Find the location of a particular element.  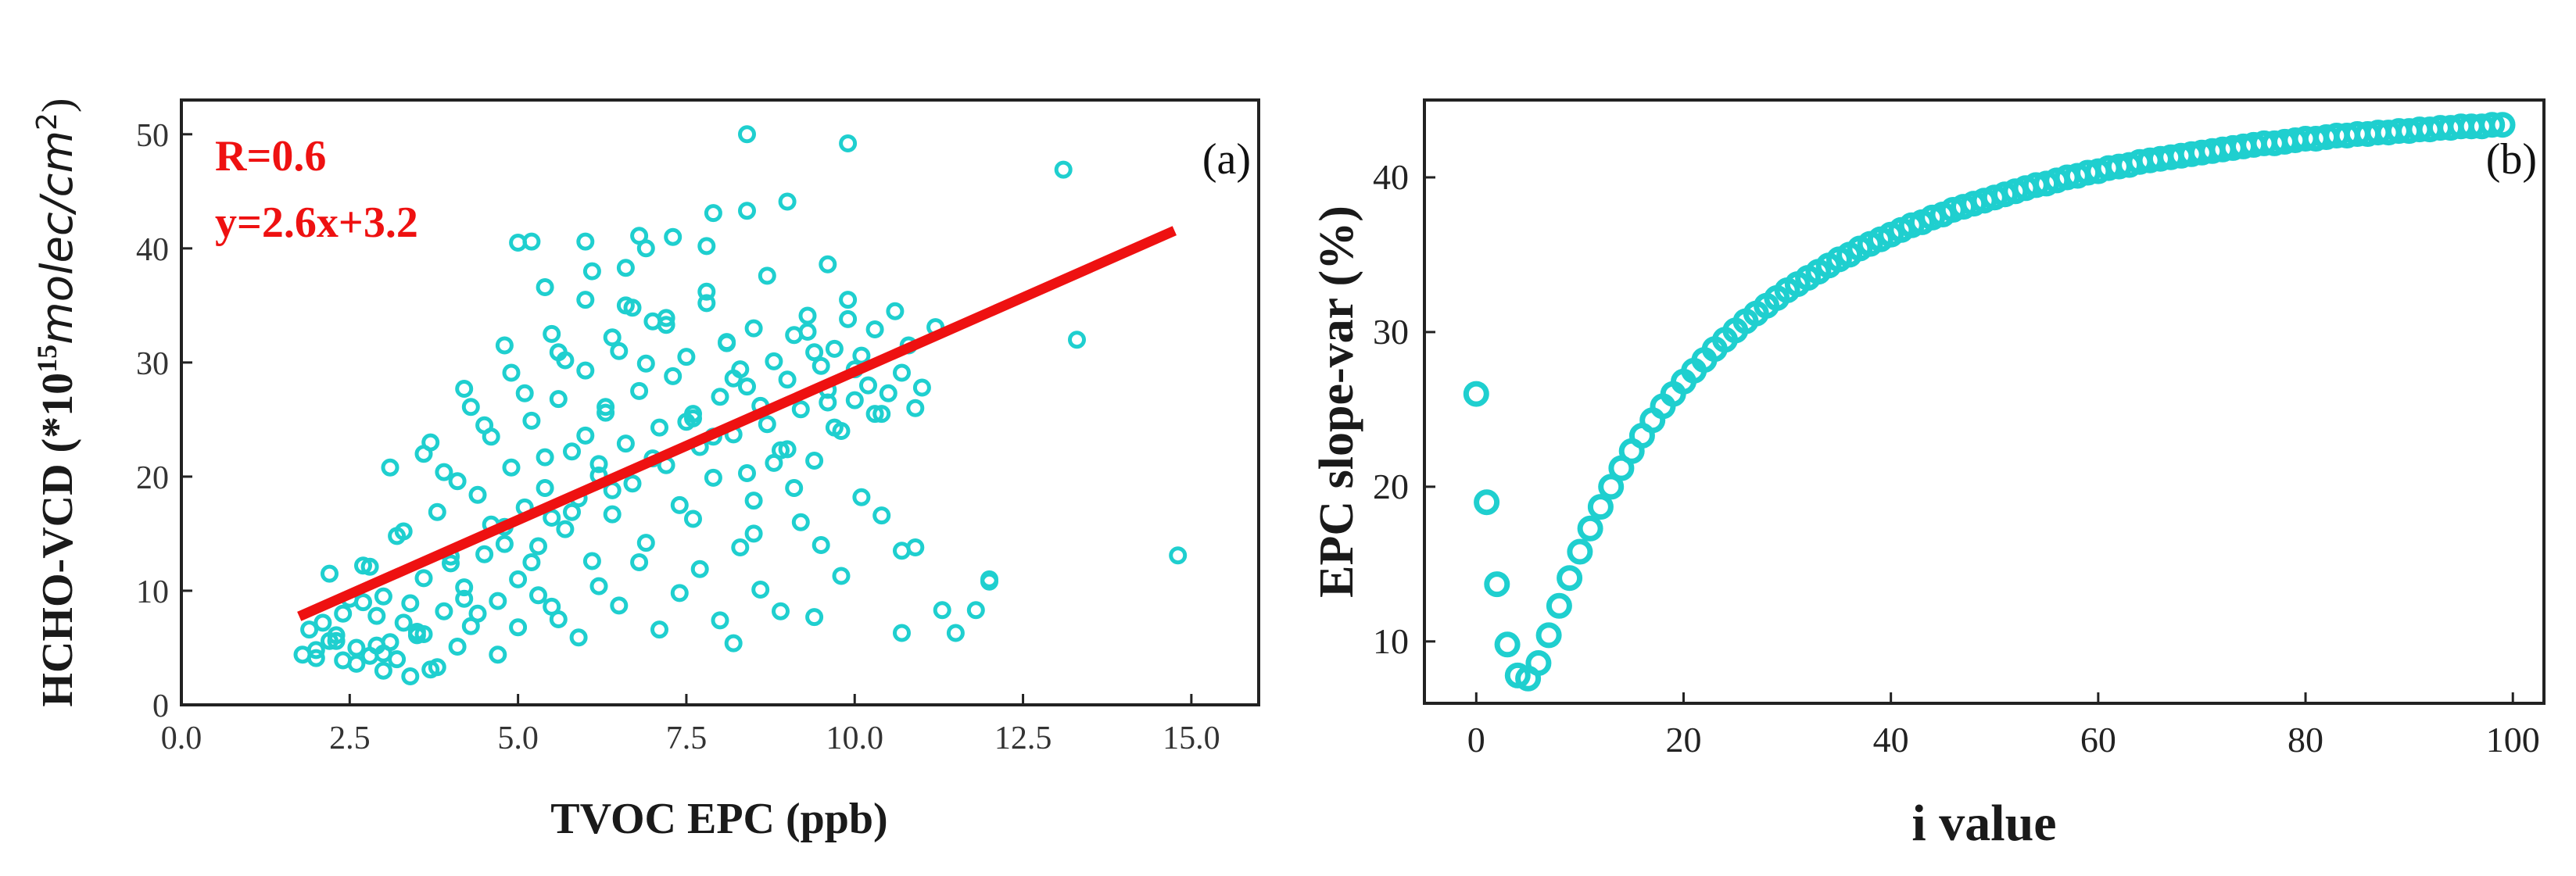

y-tick-label: 0 is located at coordinates (160, 706).